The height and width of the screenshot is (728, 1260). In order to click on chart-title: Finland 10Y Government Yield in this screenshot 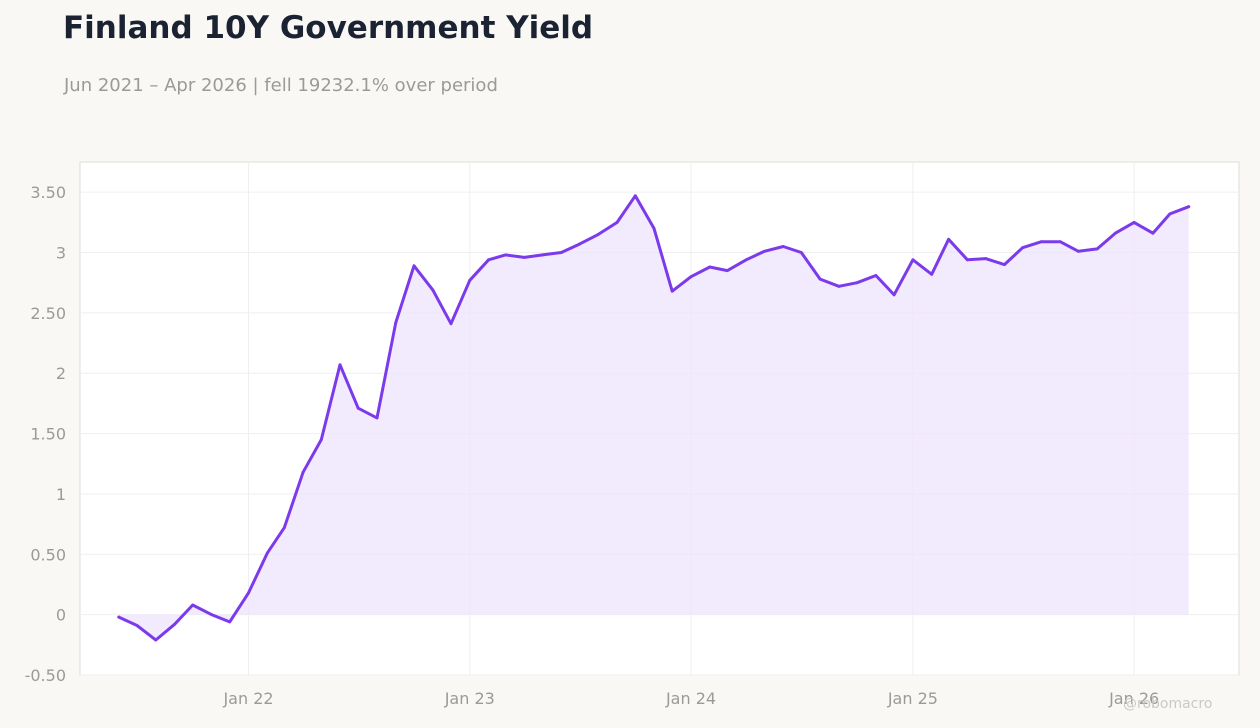, I will do `click(328, 28)`.